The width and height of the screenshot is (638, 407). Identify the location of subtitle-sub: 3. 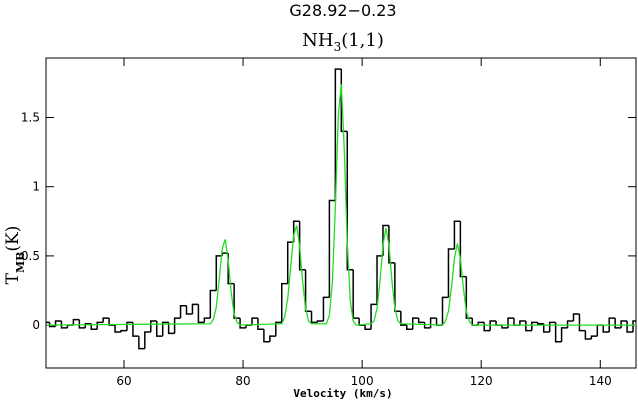
(338, 47).